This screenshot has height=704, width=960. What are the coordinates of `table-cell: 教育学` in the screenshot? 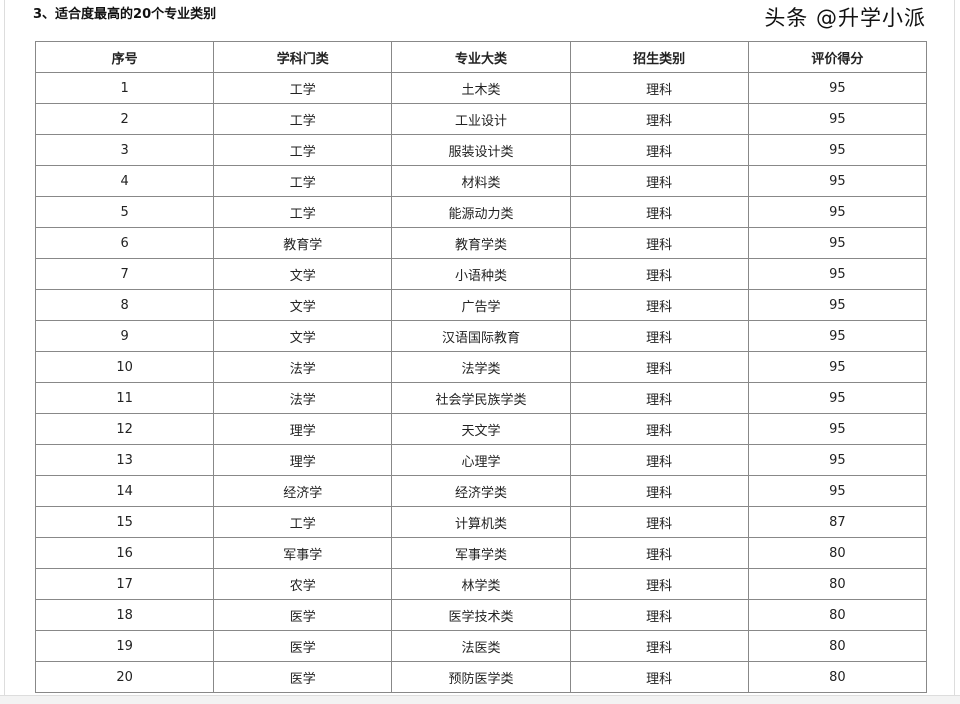 It's located at (303, 243).